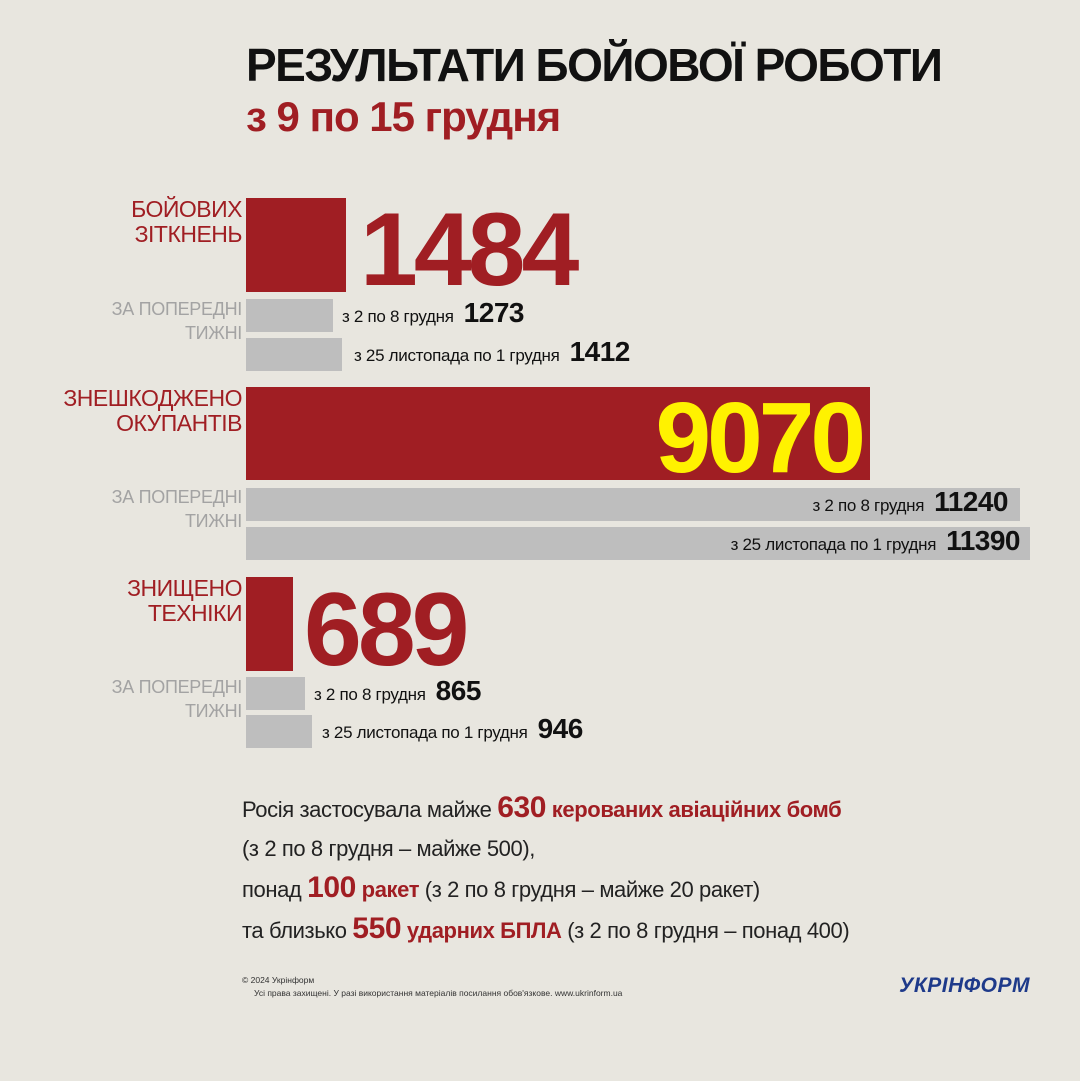 Image resolution: width=1080 pixels, height=1081 pixels. I want to click on bar-prev1-equipment, so click(275, 693).